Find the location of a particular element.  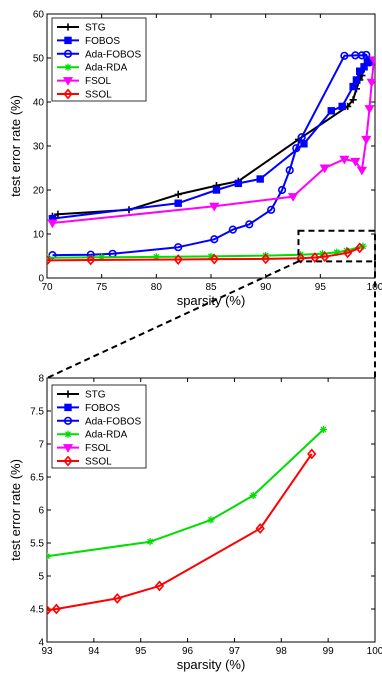

x-tick-label: 97 is located at coordinates (235, 651).